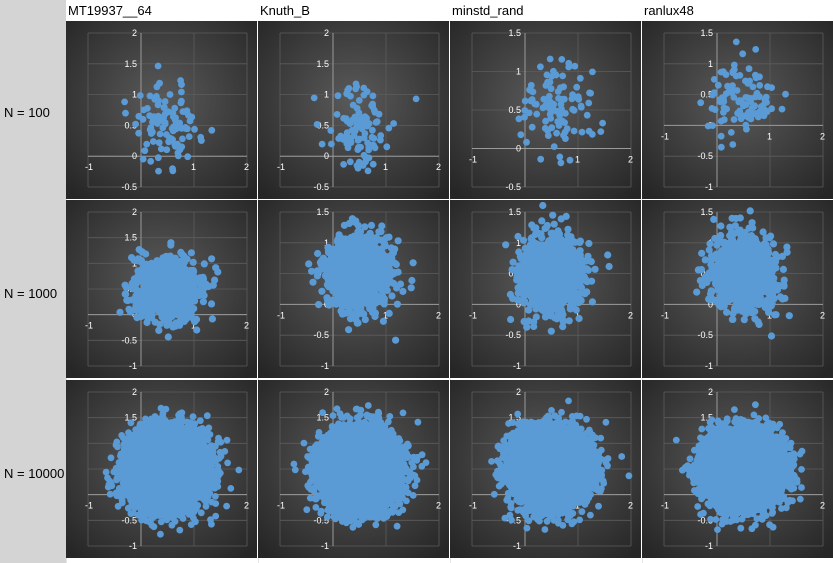 Image resolution: width=833 pixels, height=563 pixels. I want to click on scatter-chart-r1c2: -112-1-0.500.511.5, so click(545, 289).